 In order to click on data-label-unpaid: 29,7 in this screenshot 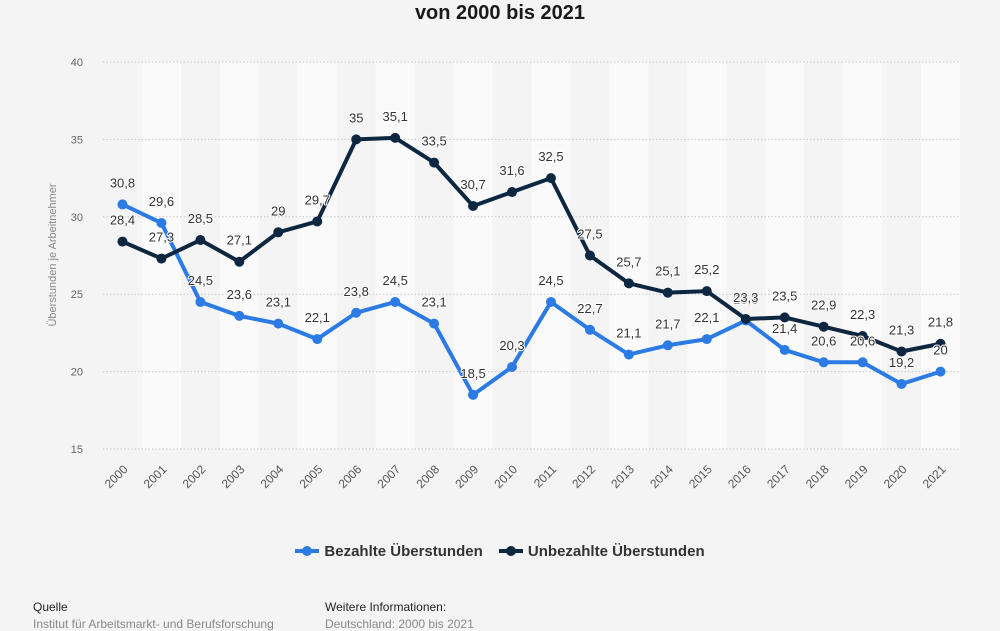, I will do `click(317, 199)`.